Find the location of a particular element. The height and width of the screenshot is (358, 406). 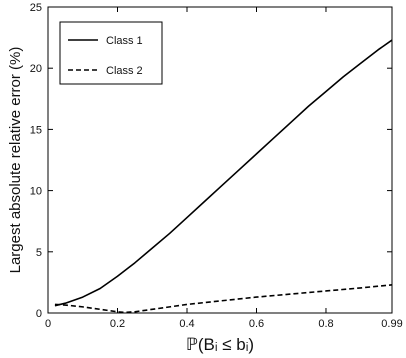

legend: Class 1 Class 2 is located at coordinates (111, 53).